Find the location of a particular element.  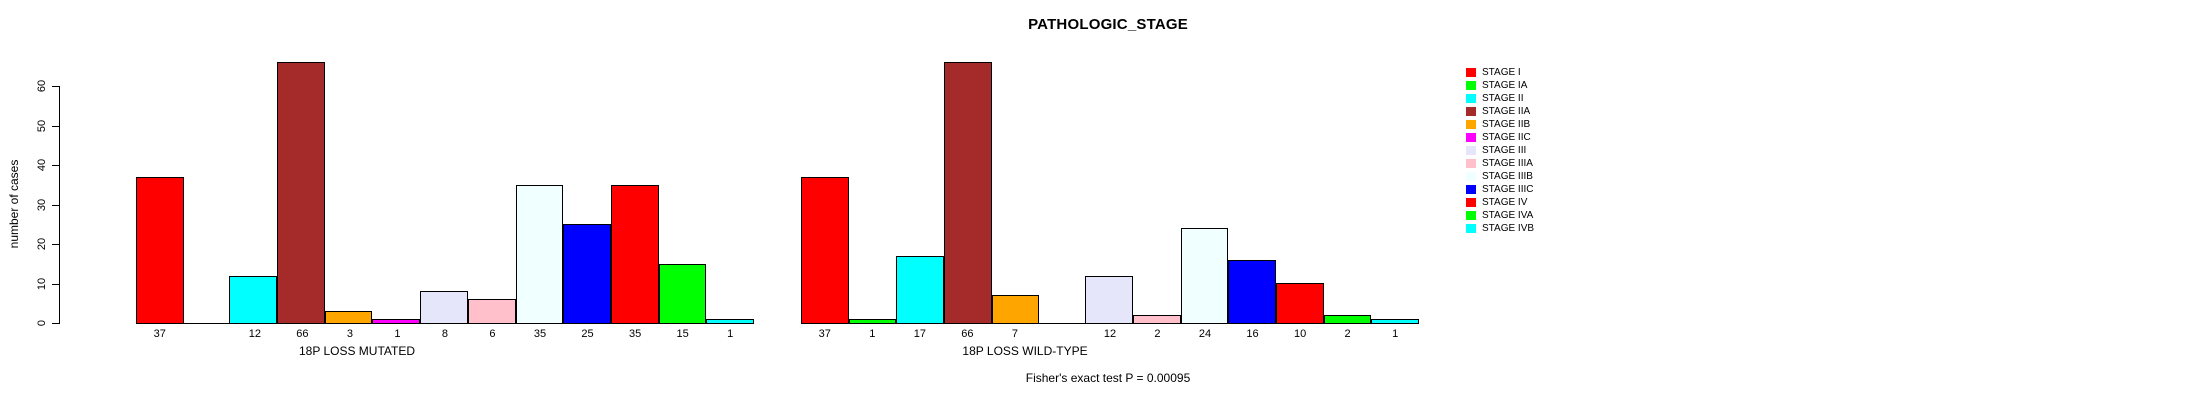

legend-label: STAGE IIB is located at coordinates (1506, 124).